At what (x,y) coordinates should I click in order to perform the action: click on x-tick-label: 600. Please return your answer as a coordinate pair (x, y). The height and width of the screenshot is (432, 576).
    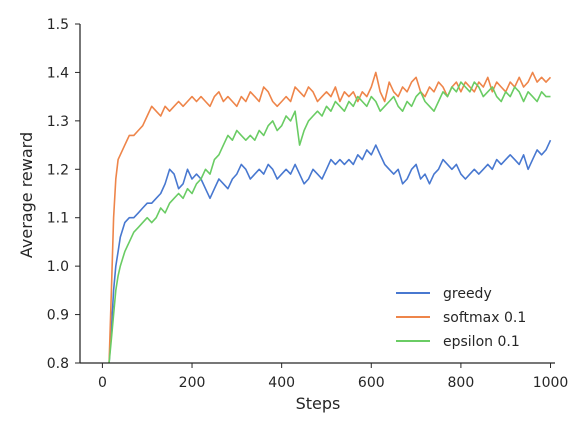
    Looking at the image, I should click on (371, 383).